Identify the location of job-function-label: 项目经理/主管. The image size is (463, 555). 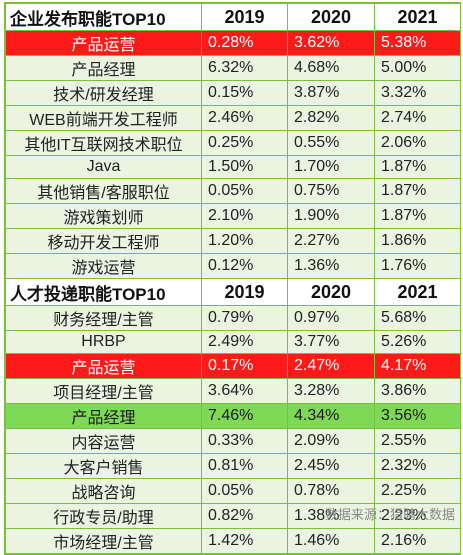
(103, 391).